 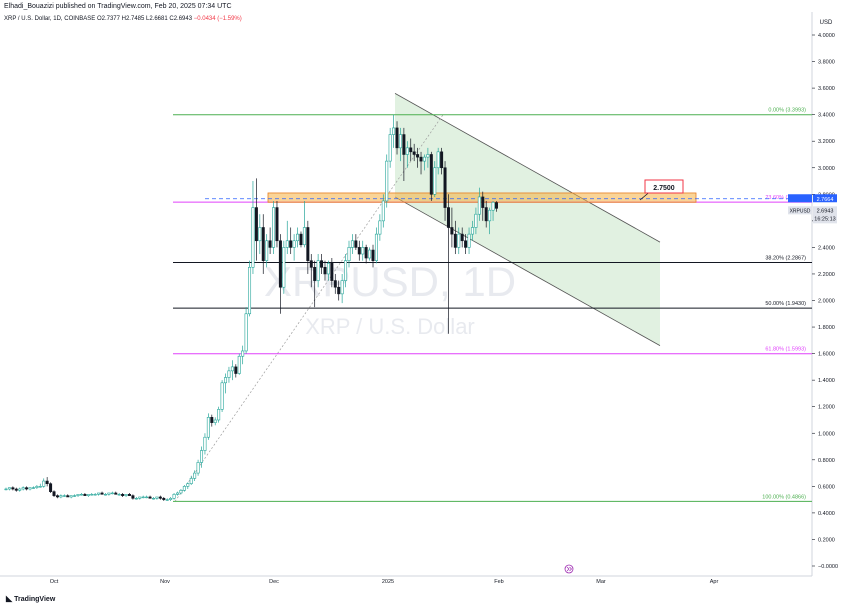 I want to click on tradingview-logo: ◣ TradingView, so click(x=30, y=598).